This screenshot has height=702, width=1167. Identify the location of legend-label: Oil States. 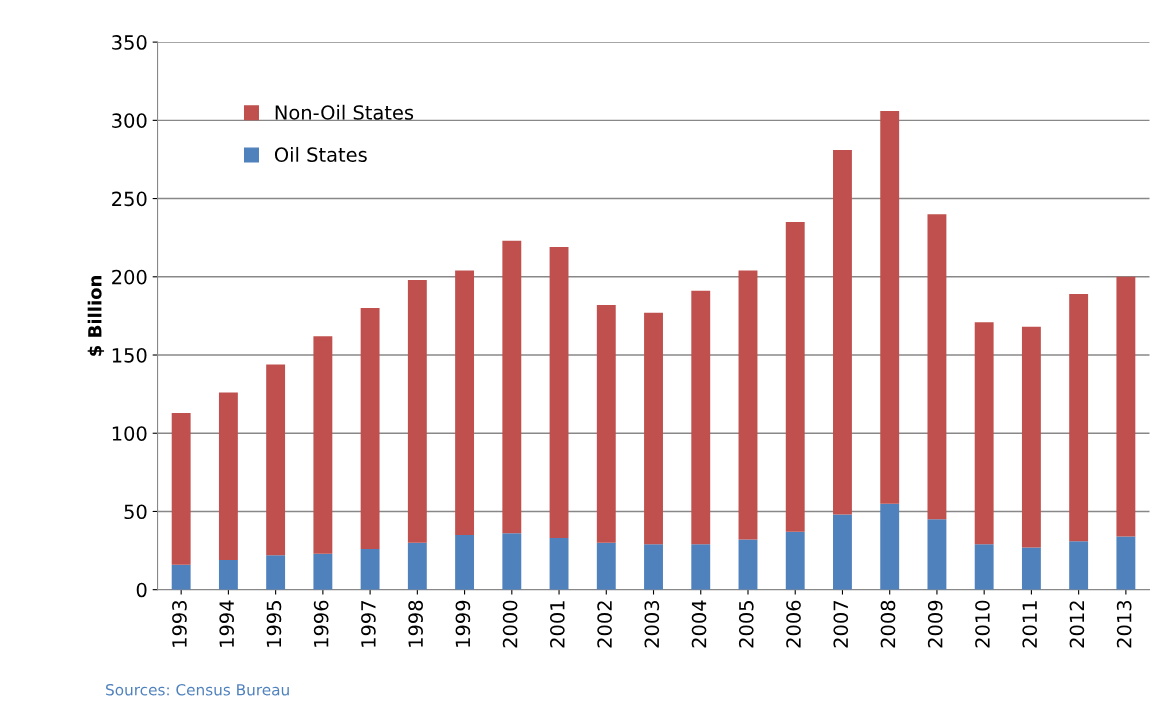
(320, 154).